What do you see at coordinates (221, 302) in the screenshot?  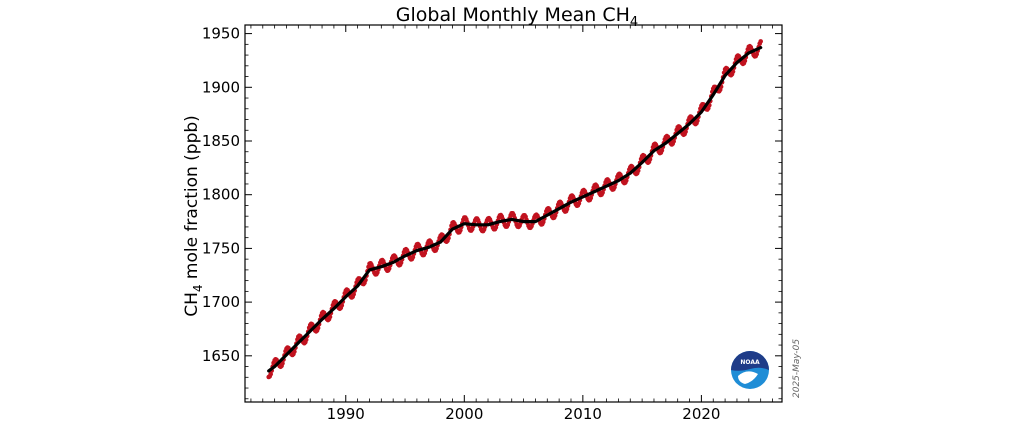 I see `y-tick-label: 1700` at bounding box center [221, 302].